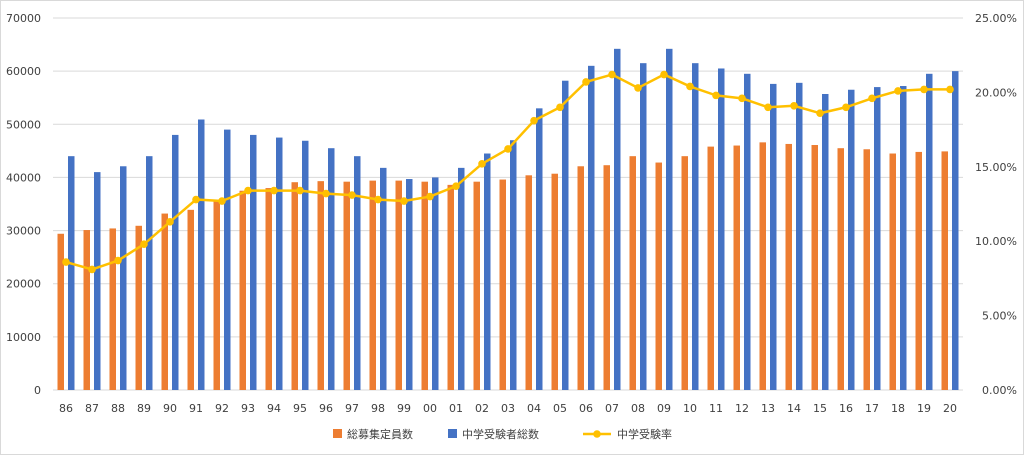 This screenshot has height=455, width=1024. What do you see at coordinates (300, 408) in the screenshot?
I see `x-tick-label: 95` at bounding box center [300, 408].